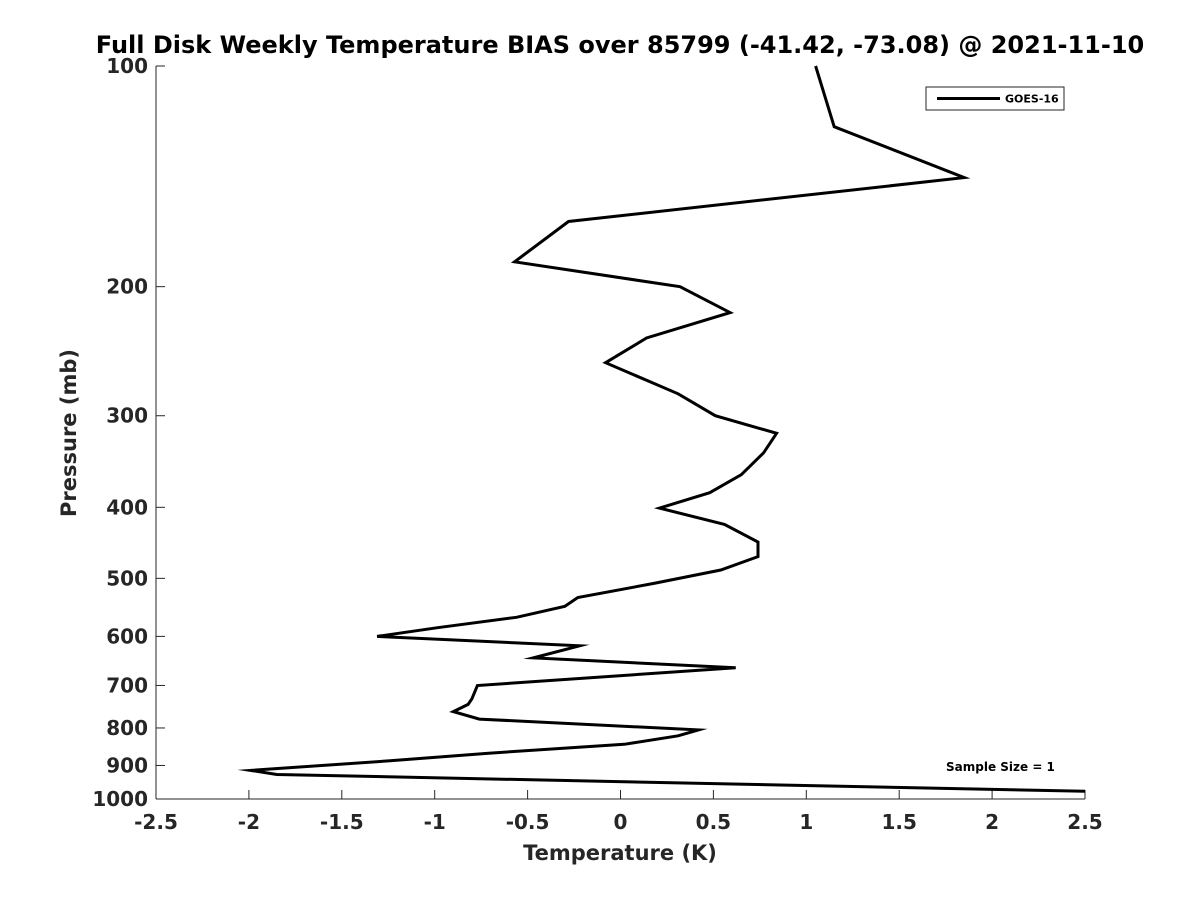 The image size is (1200, 900). What do you see at coordinates (127, 66) in the screenshot?
I see `y-tick-label: 100` at bounding box center [127, 66].